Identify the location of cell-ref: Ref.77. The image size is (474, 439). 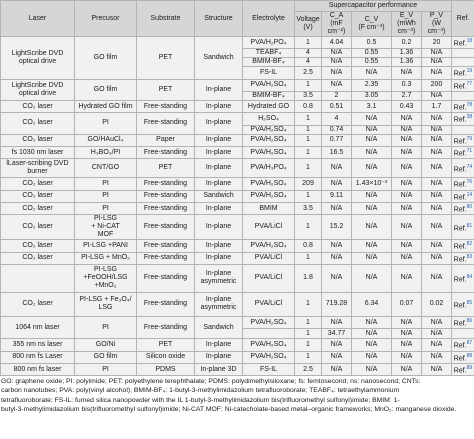
(462, 85).